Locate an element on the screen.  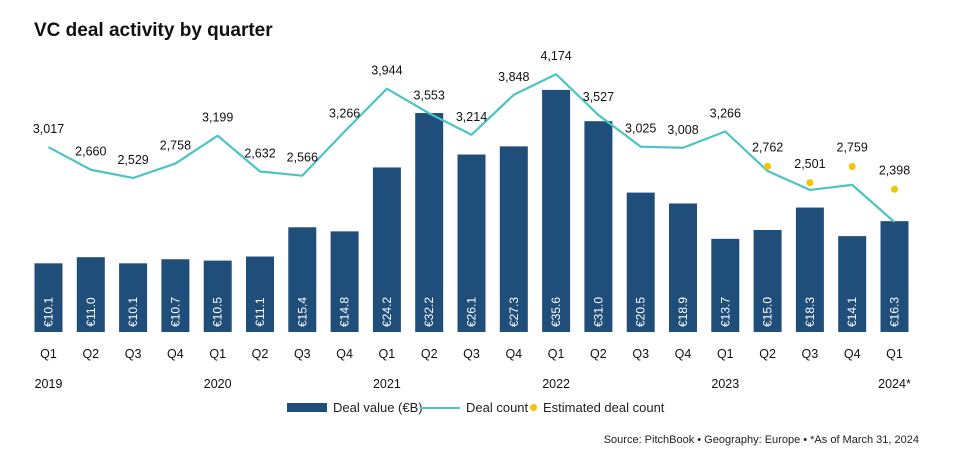
deal-count-label: 2,566 is located at coordinates (302, 158).